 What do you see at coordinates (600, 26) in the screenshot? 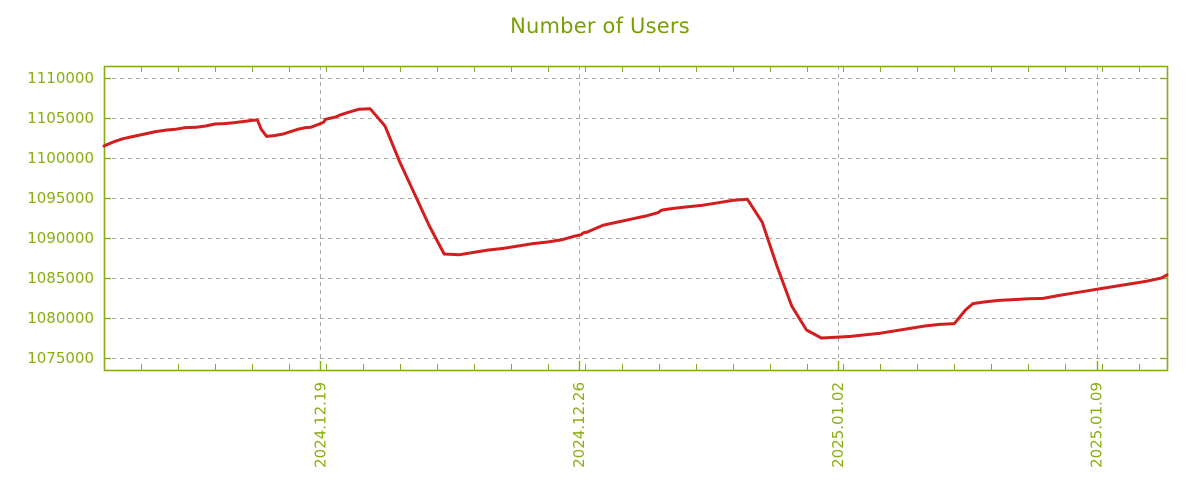
I see `chart-title: Number of Users` at bounding box center [600, 26].